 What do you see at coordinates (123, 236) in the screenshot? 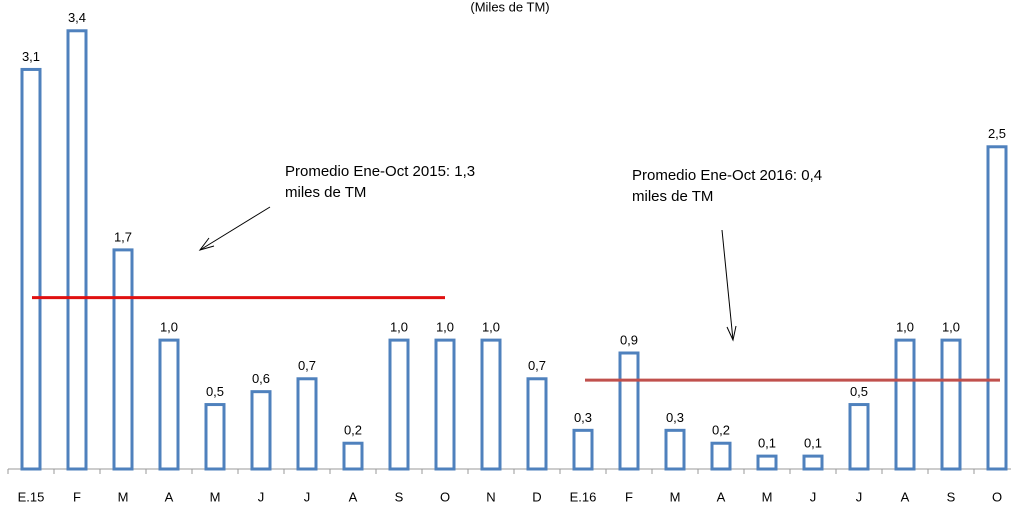
I see `value-label: 1,7` at bounding box center [123, 236].